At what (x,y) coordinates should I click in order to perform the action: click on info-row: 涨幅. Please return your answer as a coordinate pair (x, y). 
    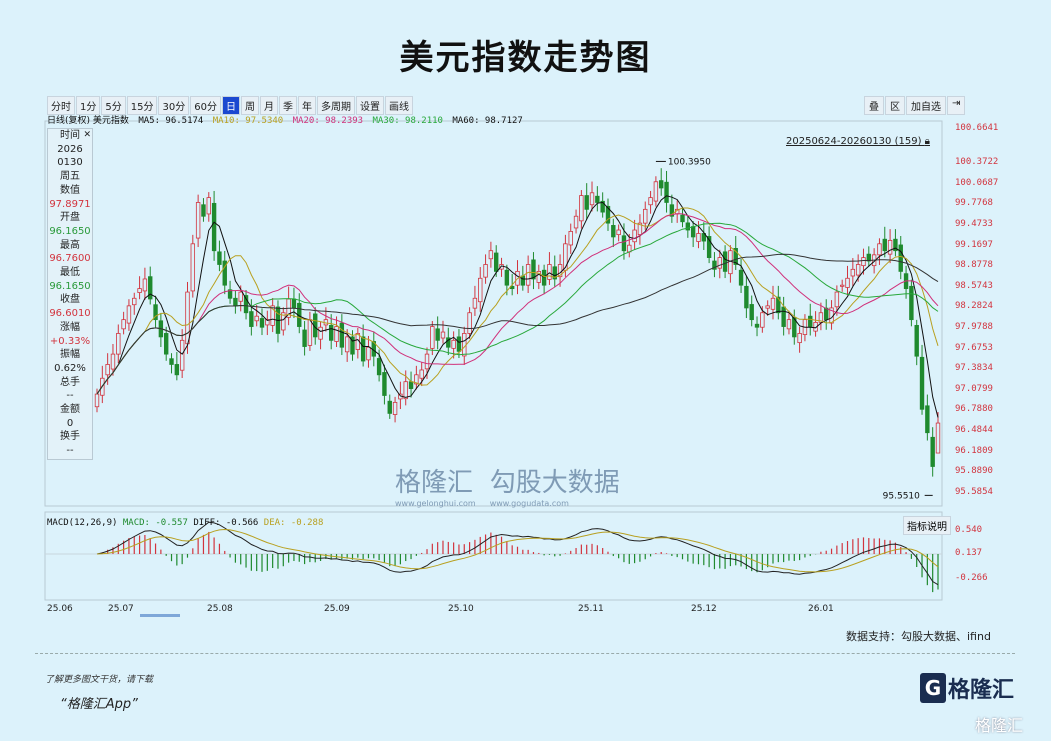
    Looking at the image, I should click on (70, 327).